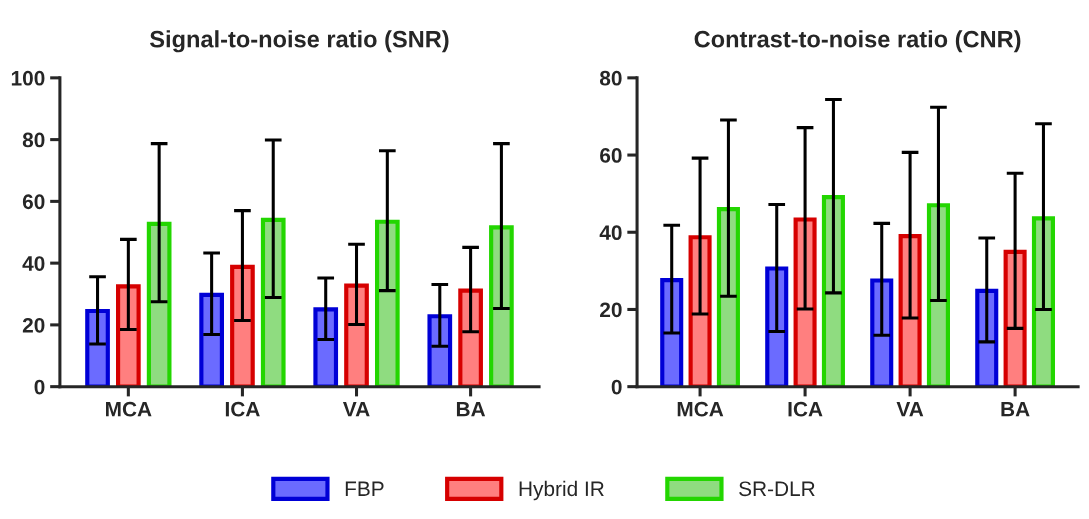  Describe the element at coordinates (28, 78) in the screenshot. I see `y-tick-label: 100` at that location.